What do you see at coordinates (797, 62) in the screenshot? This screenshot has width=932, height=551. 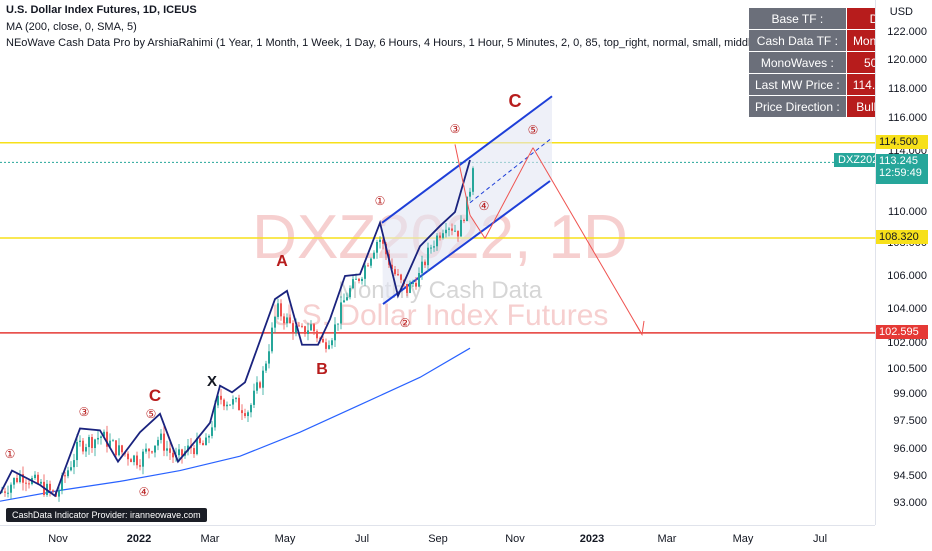 I see `table-label: MonoWaves :` at bounding box center [797, 62].